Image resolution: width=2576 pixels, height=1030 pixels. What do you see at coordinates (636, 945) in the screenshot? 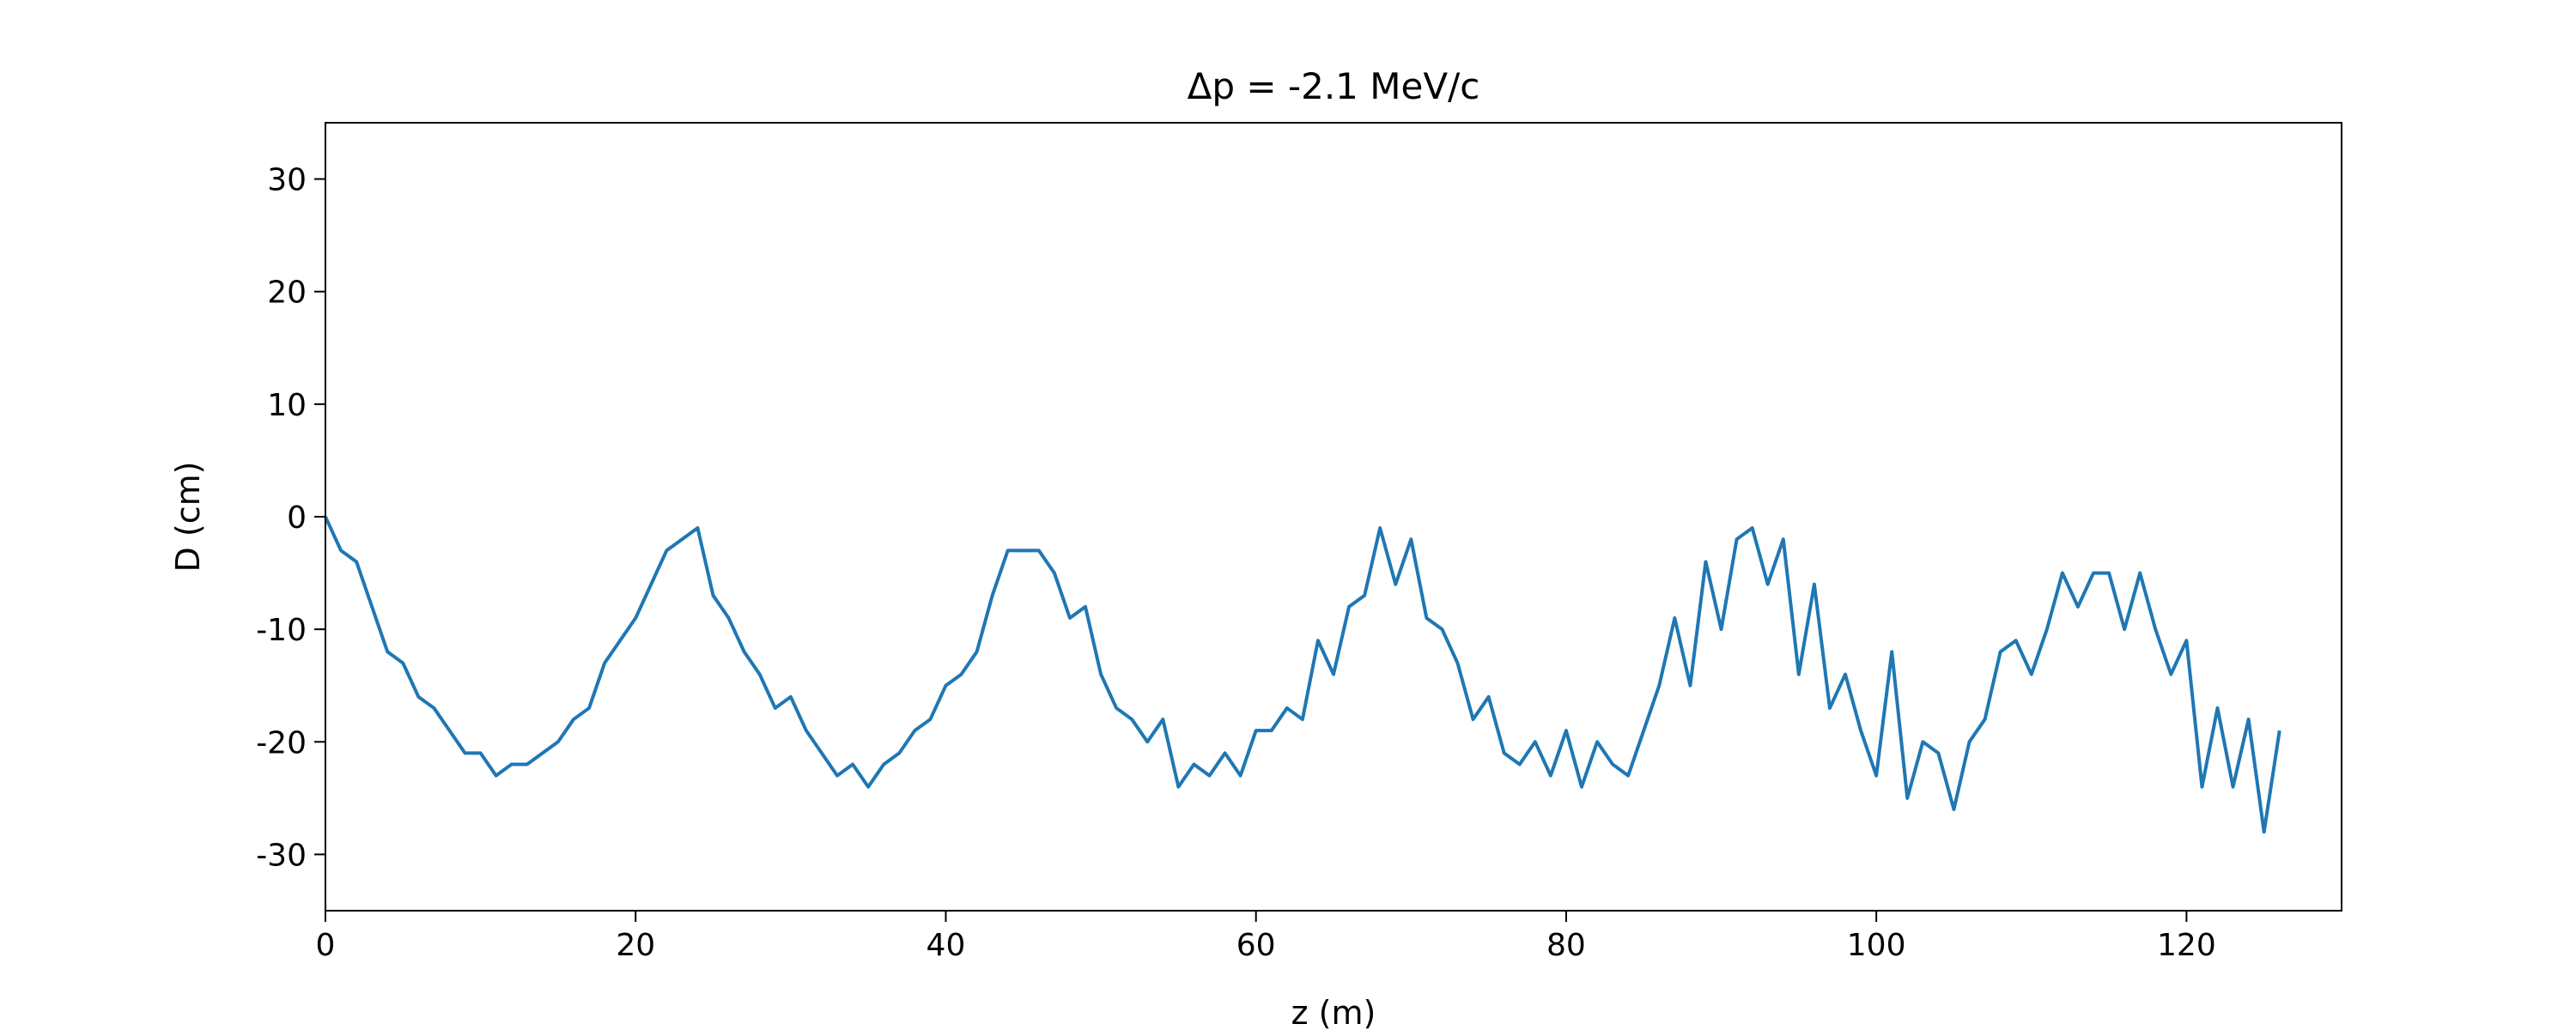
I see `x-tick-label: 20` at bounding box center [636, 945].